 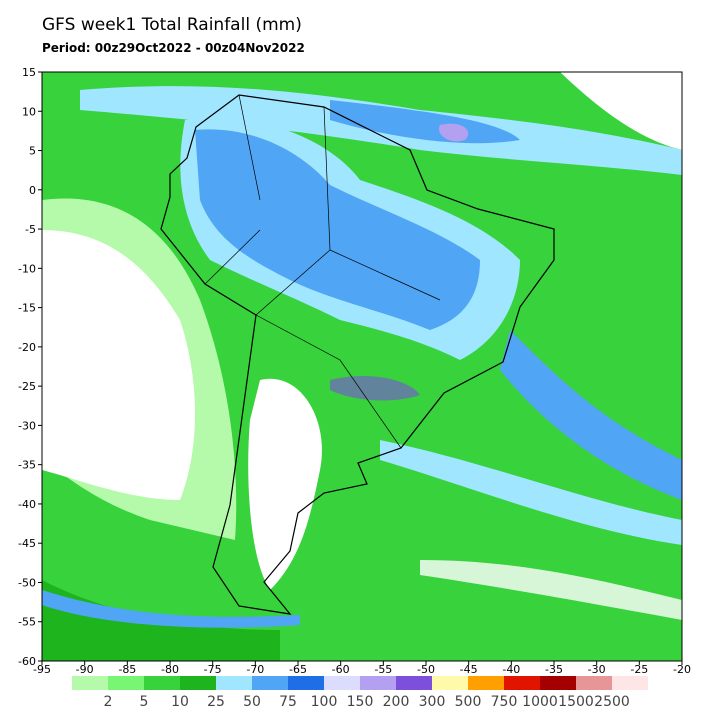 What do you see at coordinates (85, 669) in the screenshot?
I see `x-tick-label: -90` at bounding box center [85, 669].